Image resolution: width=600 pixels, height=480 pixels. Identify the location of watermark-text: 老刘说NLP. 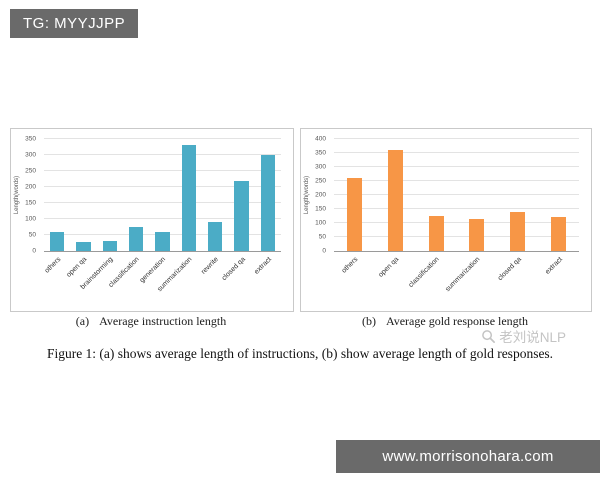
(532, 337).